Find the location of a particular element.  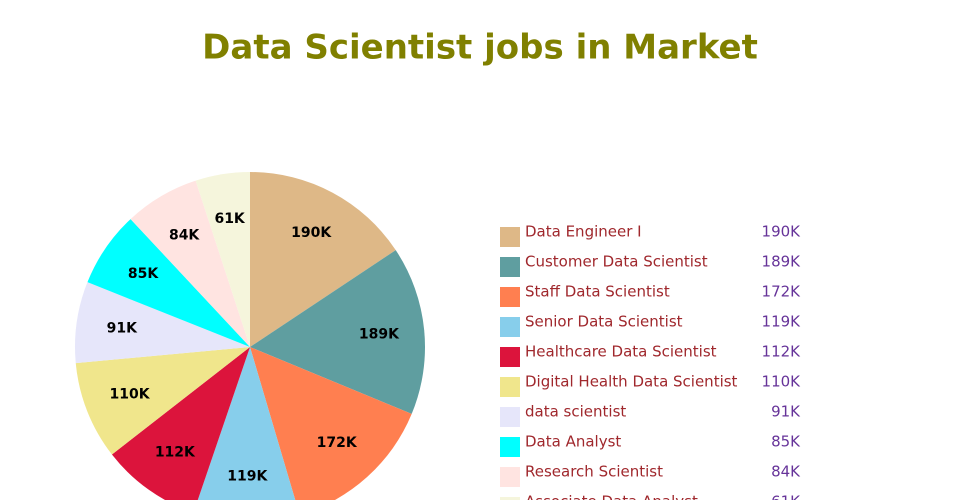

legend-value: 85K is located at coordinates (786, 442).